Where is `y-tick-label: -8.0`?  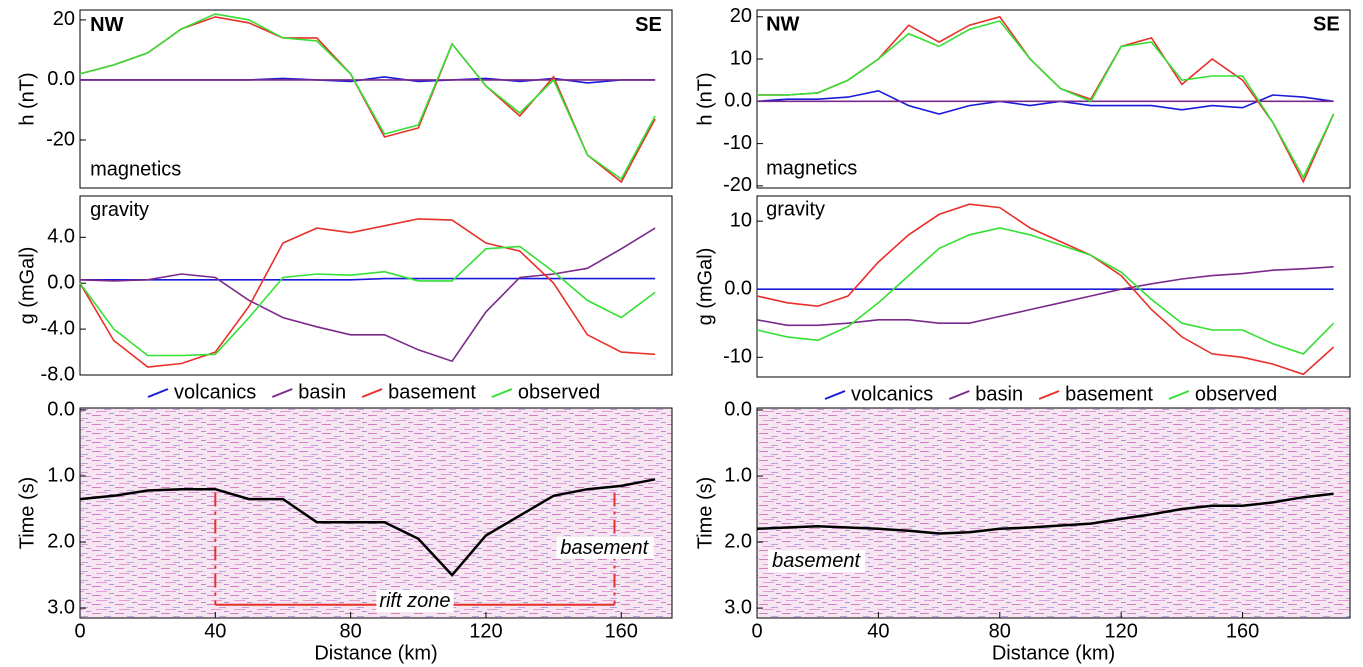 y-tick-label: -8.0 is located at coordinates (58, 374).